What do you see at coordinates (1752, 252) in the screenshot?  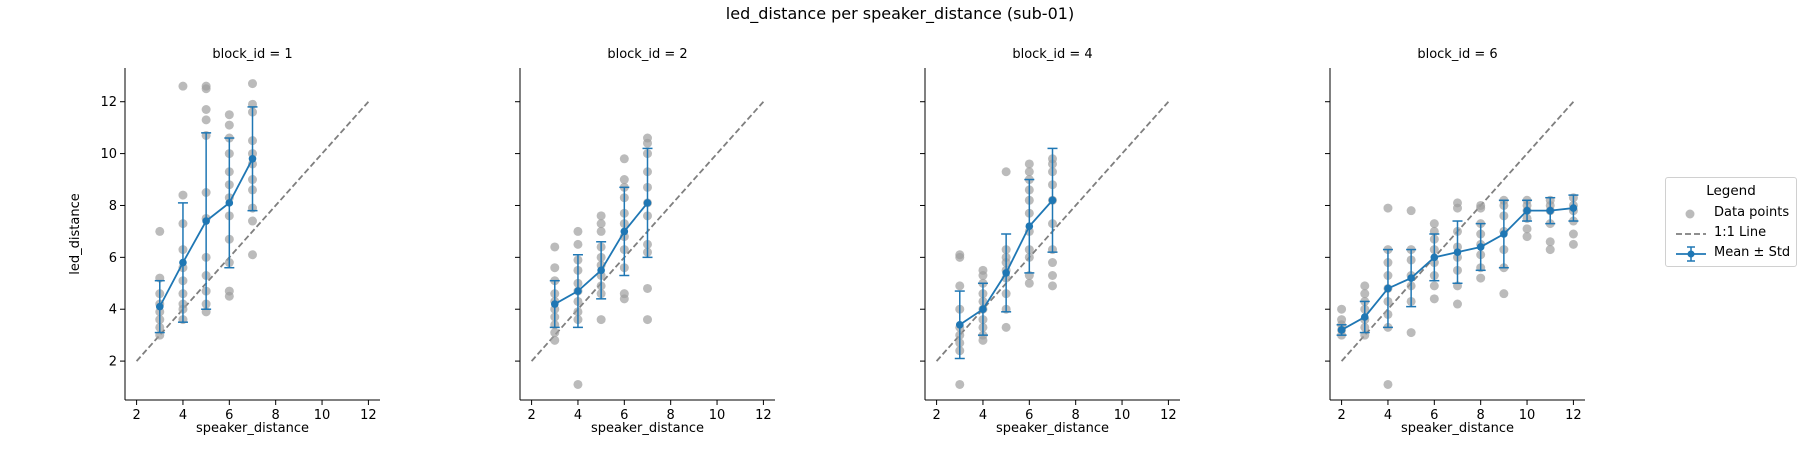 I see `legend-label: Mean ± Std` at bounding box center [1752, 252].